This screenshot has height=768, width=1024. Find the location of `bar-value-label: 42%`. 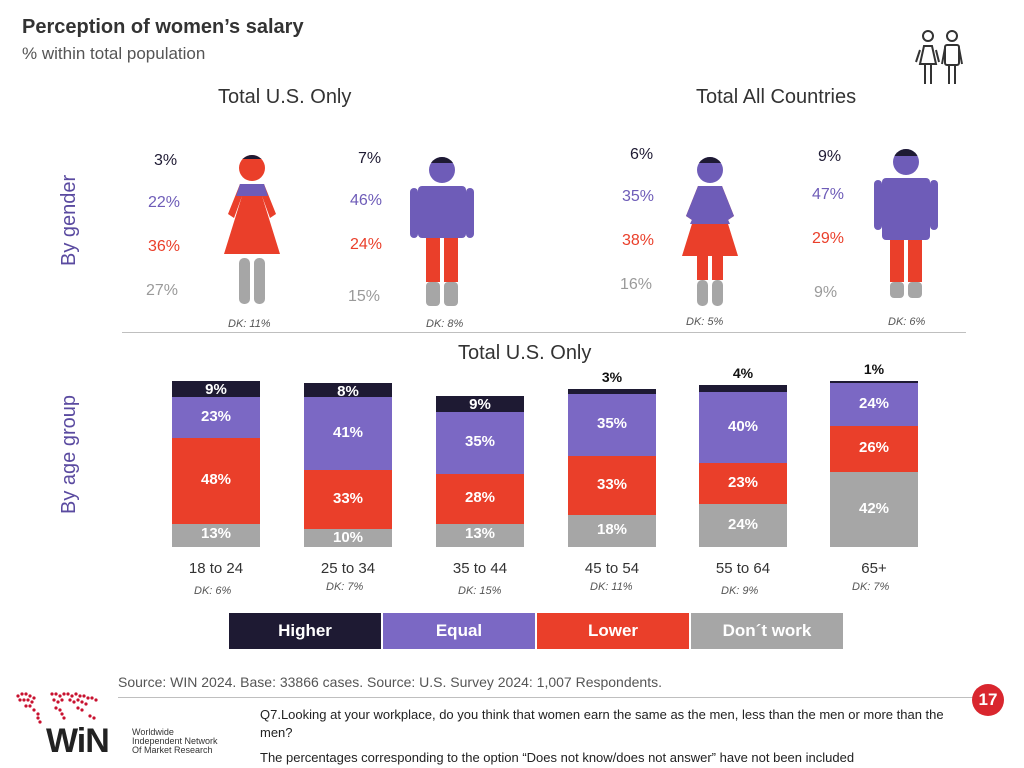

bar-value-label: 42% is located at coordinates (874, 508).